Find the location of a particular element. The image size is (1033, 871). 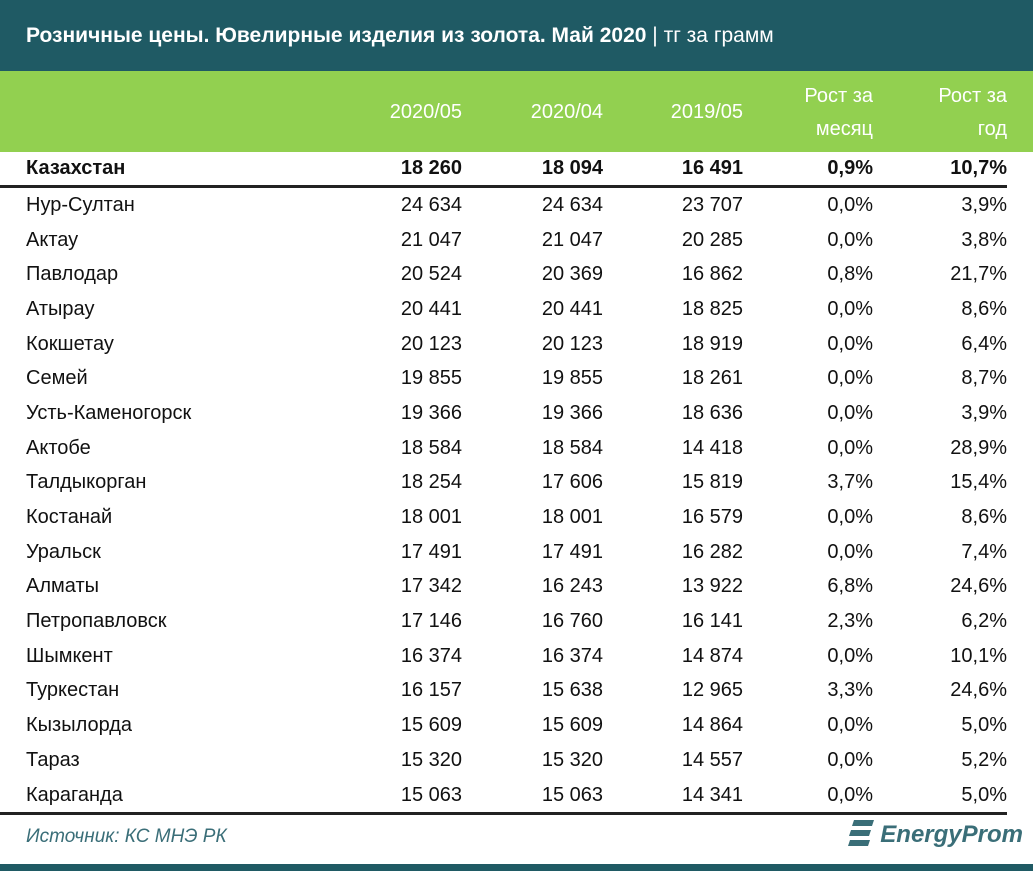

value-cell: 14 341 is located at coordinates (673, 796).